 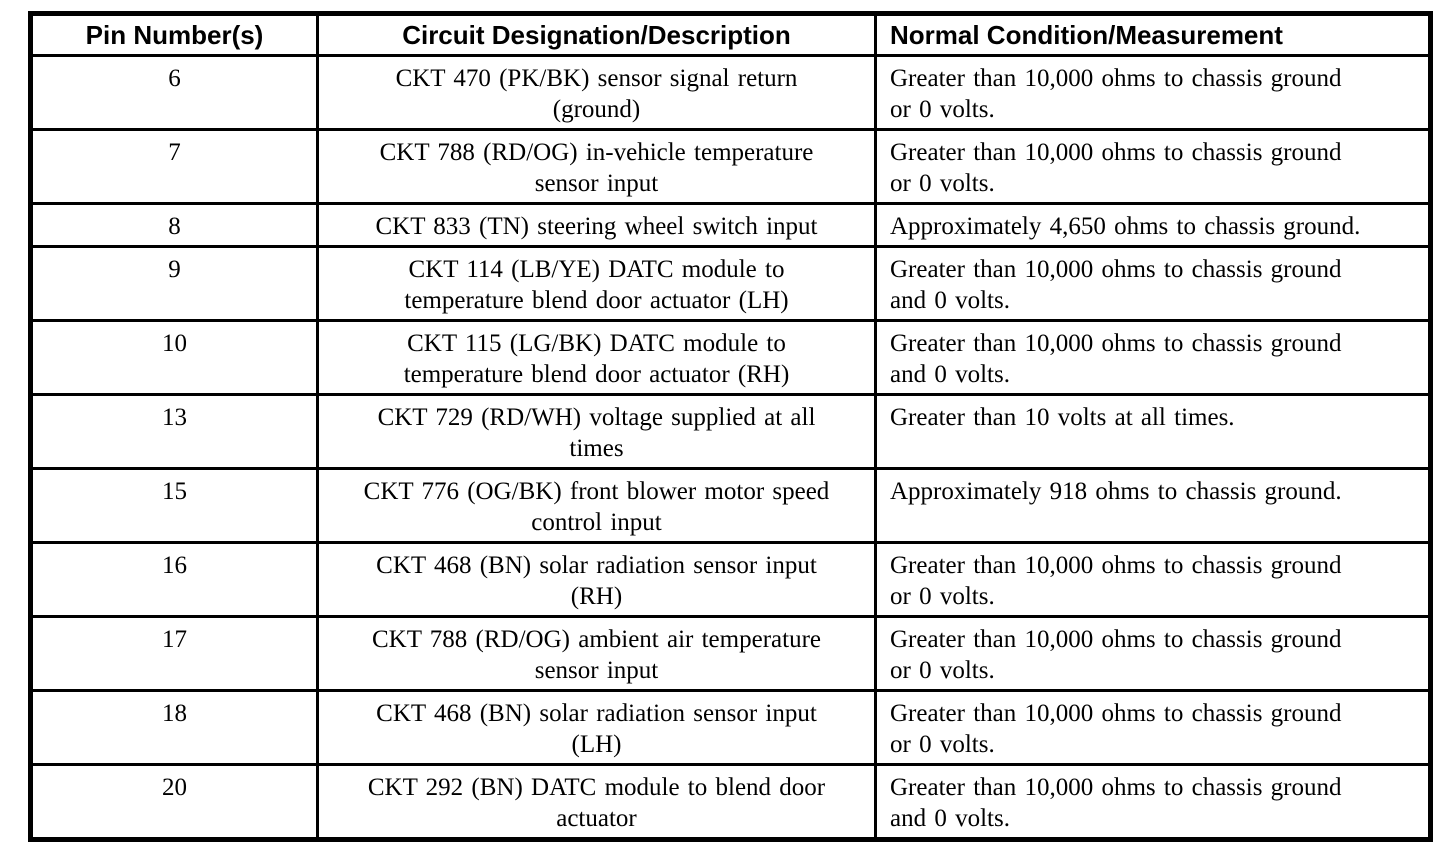 I want to click on pin-number-cell: 6, so click(x=174, y=92).